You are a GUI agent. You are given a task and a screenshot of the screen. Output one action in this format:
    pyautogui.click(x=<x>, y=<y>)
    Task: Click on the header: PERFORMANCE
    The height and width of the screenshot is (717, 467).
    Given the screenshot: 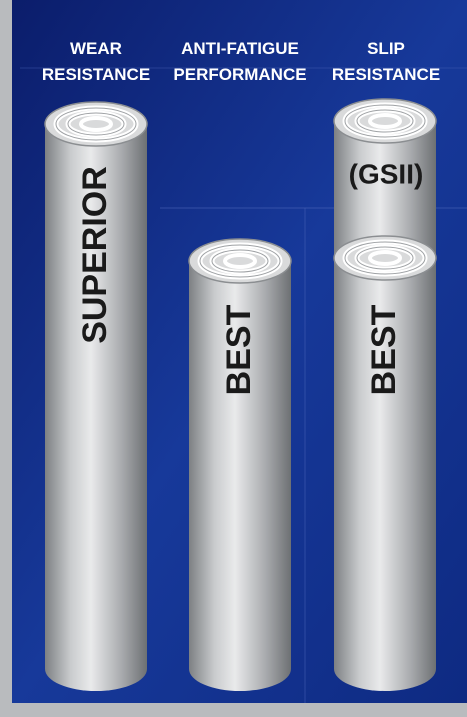 What is the action you would take?
    pyautogui.click(x=239, y=74)
    